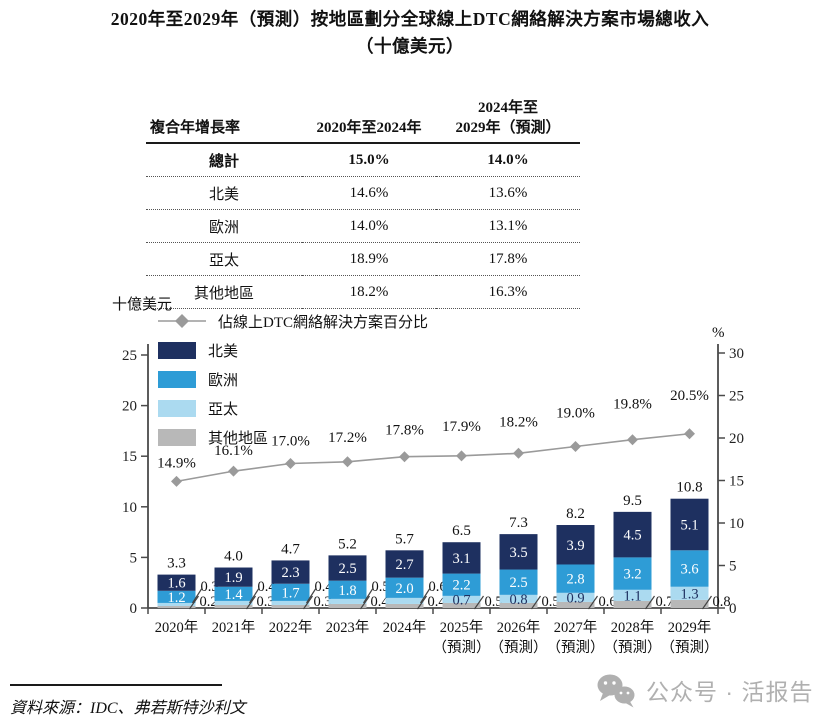 The width and height of the screenshot is (820, 726). What do you see at coordinates (290, 573) in the screenshot?
I see `svg-text: 2.3` at bounding box center [290, 573].